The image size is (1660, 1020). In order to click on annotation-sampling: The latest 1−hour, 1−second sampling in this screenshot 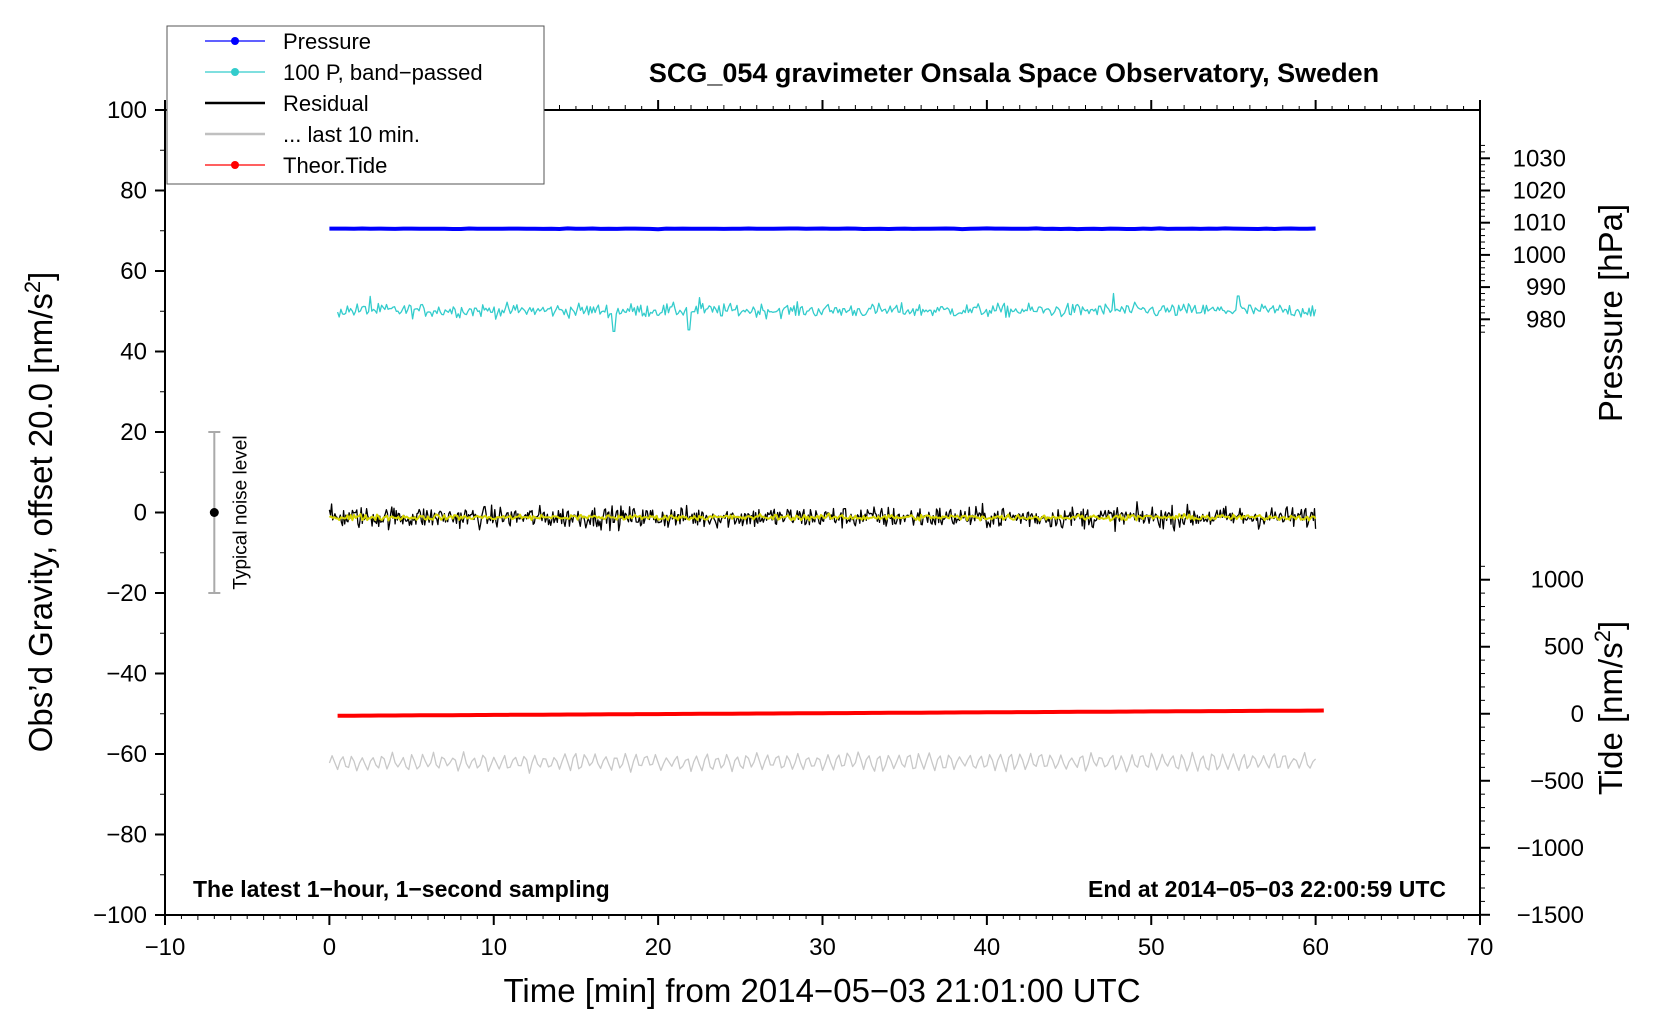, I will do `click(401, 889)`.